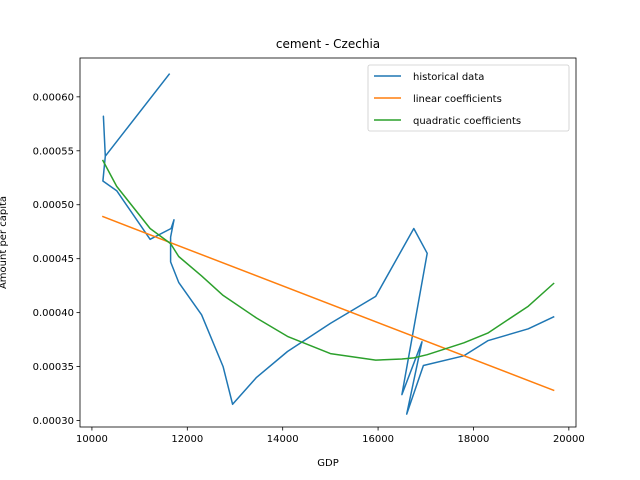  What do you see at coordinates (53, 205) in the screenshot?
I see `y-tick-label: 0.00050` at bounding box center [53, 205].